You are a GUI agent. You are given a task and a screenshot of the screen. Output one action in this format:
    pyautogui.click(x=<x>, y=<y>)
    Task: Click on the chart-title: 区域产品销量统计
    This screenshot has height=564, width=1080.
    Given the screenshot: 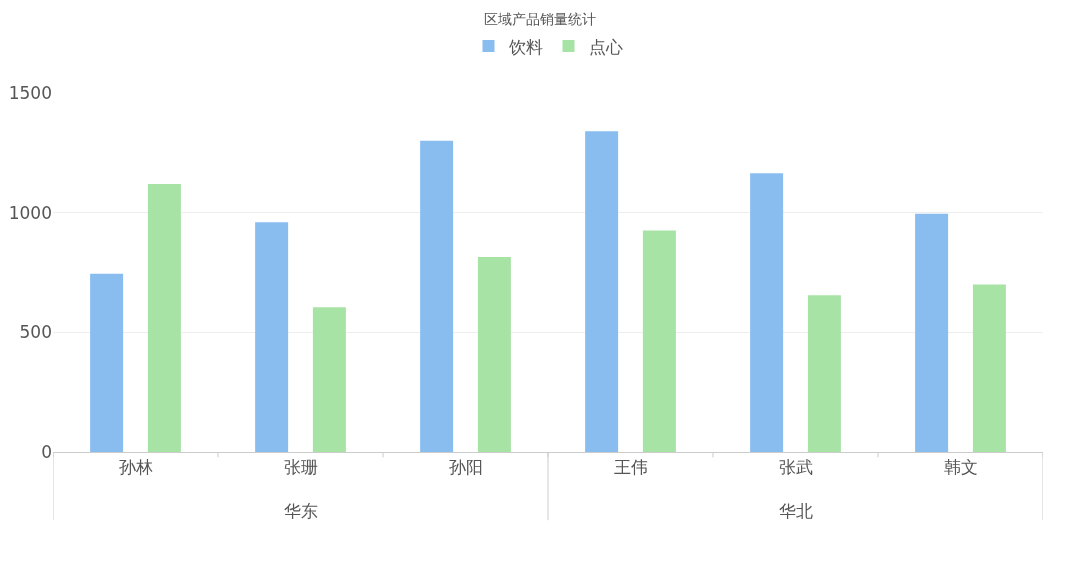 What is the action you would take?
    pyautogui.click(x=540, y=18)
    